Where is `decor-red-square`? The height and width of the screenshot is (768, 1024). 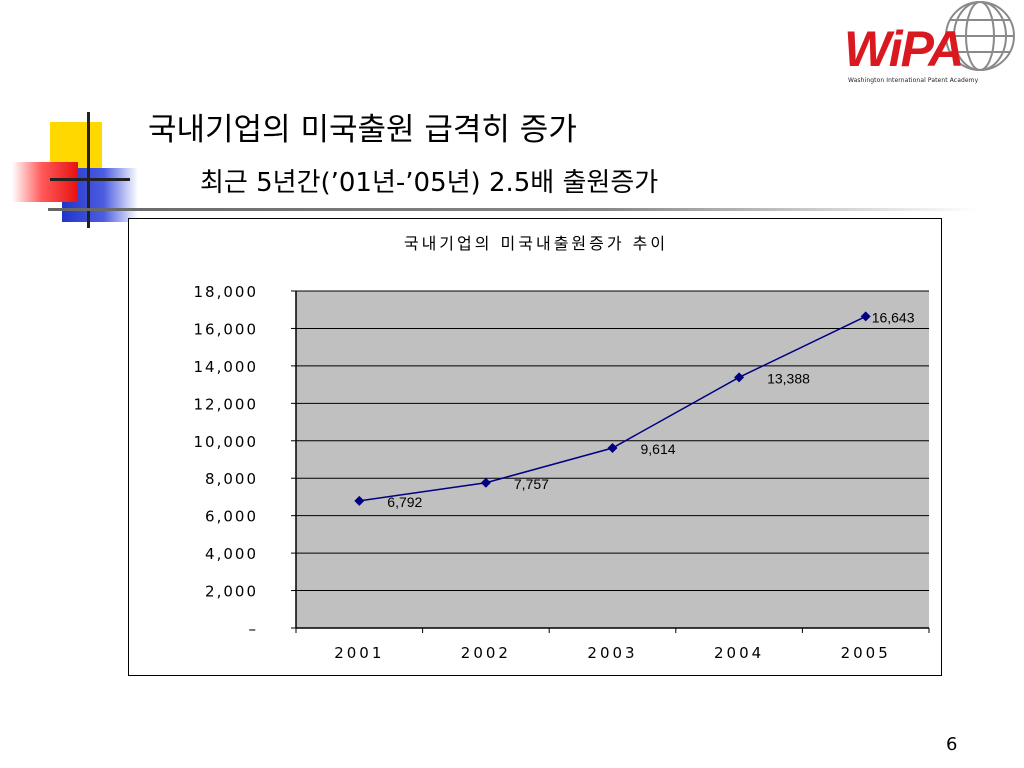
decor-red-square is located at coordinates (45, 182).